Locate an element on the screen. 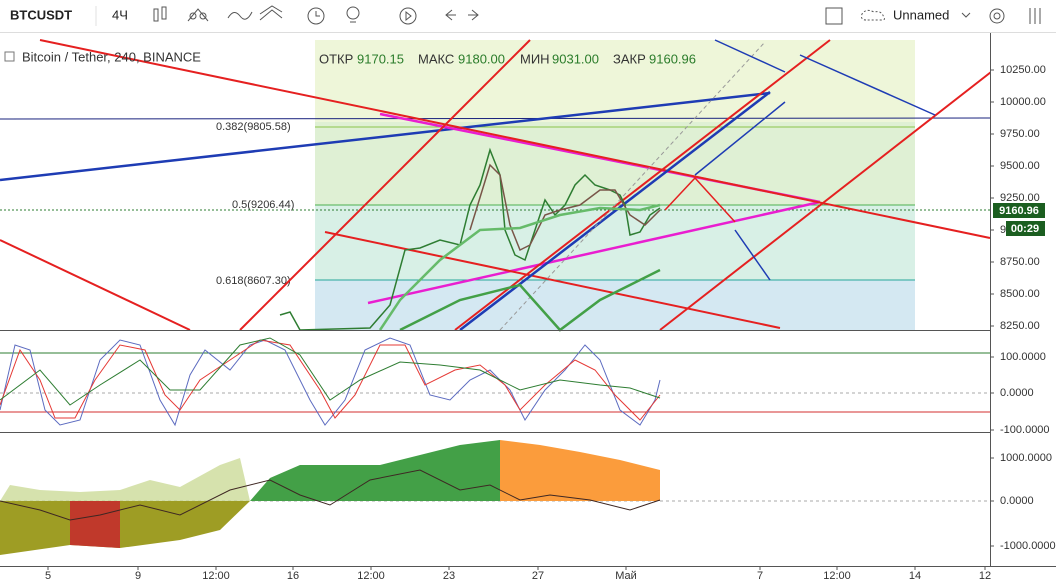 This screenshot has width=1056, height=584. layout-name: Unnamed is located at coordinates (921, 14).